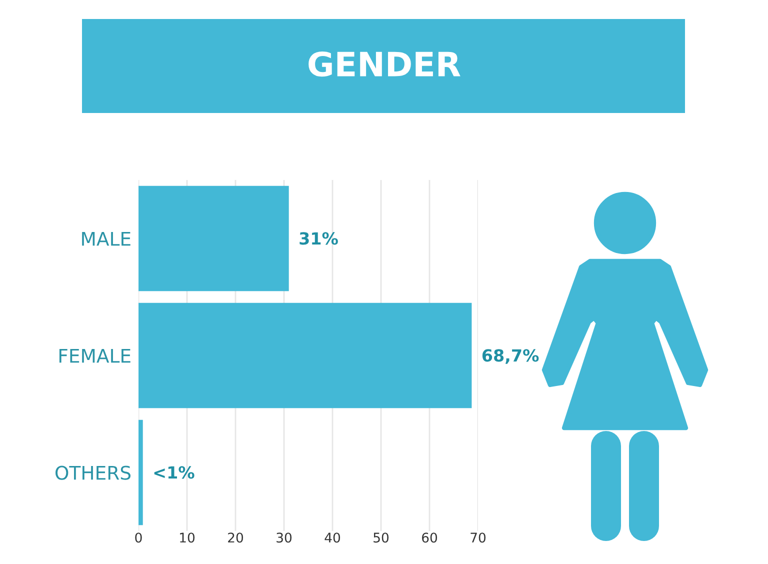 Image resolution: width=768 pixels, height=564 pixels. I want to click on y-tick-label: FEMALE, so click(94, 355).